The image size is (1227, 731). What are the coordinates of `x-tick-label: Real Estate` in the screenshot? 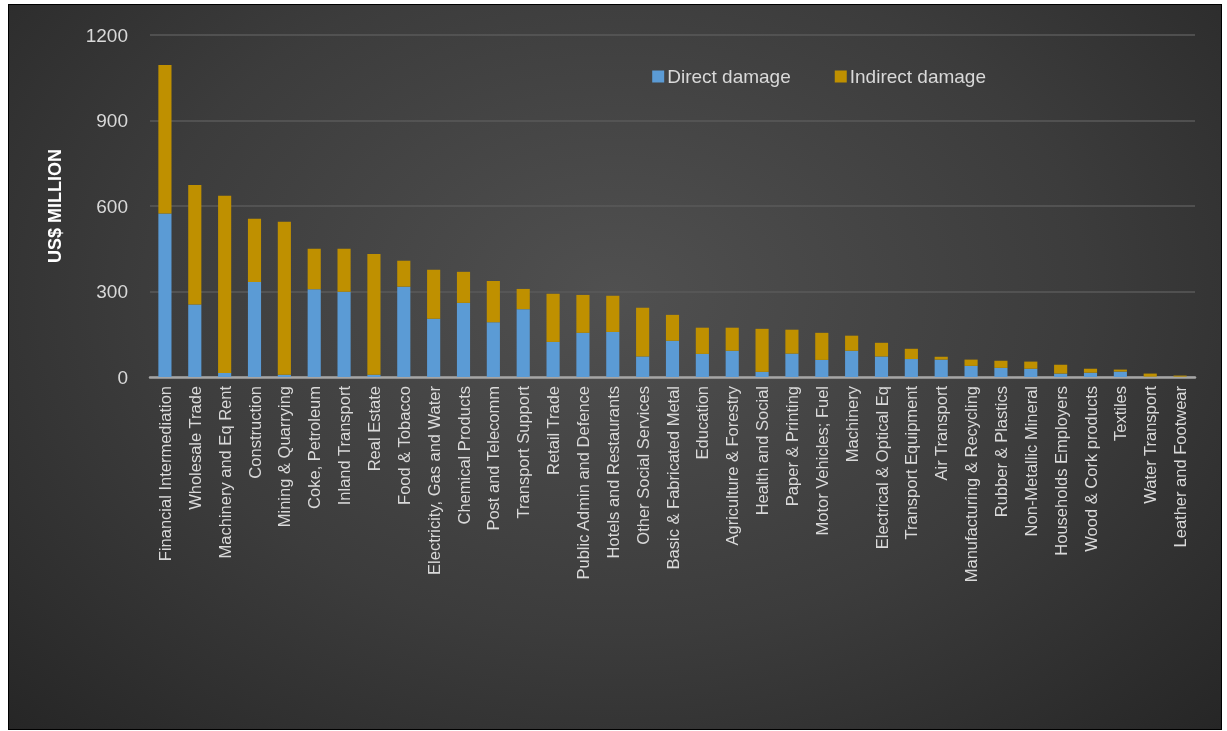 It's located at (373, 429).